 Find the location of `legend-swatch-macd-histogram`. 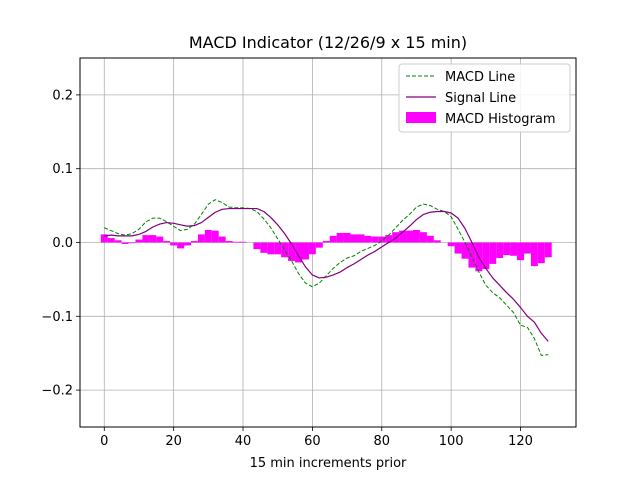

legend-swatch-macd-histogram is located at coordinates (421, 117).